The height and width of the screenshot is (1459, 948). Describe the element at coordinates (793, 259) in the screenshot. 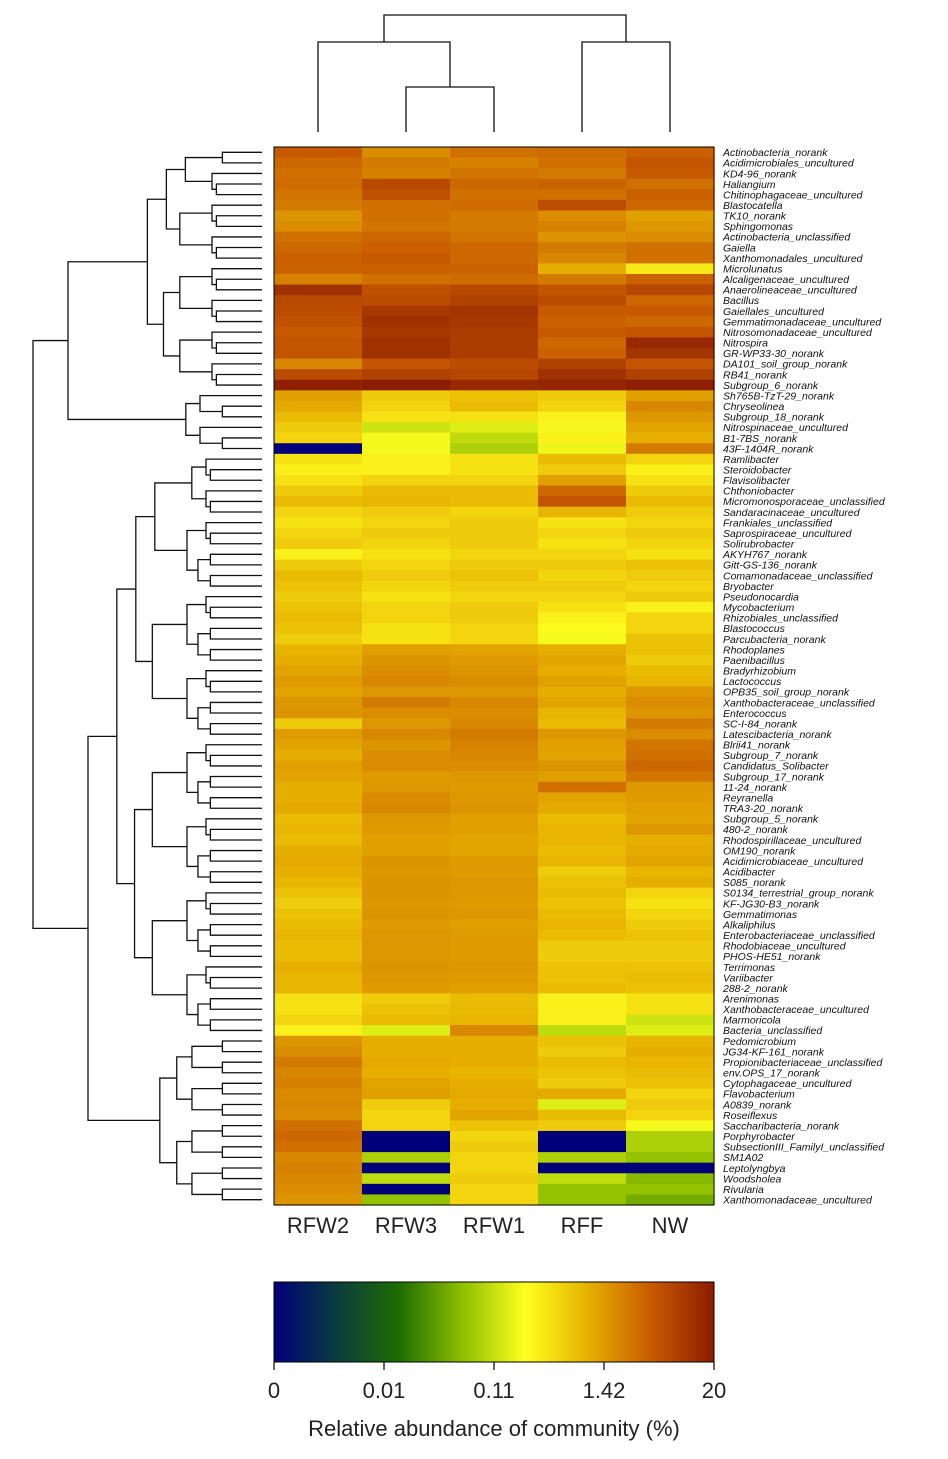

I see `row-label: Xanthomonadales_uncultured` at that location.